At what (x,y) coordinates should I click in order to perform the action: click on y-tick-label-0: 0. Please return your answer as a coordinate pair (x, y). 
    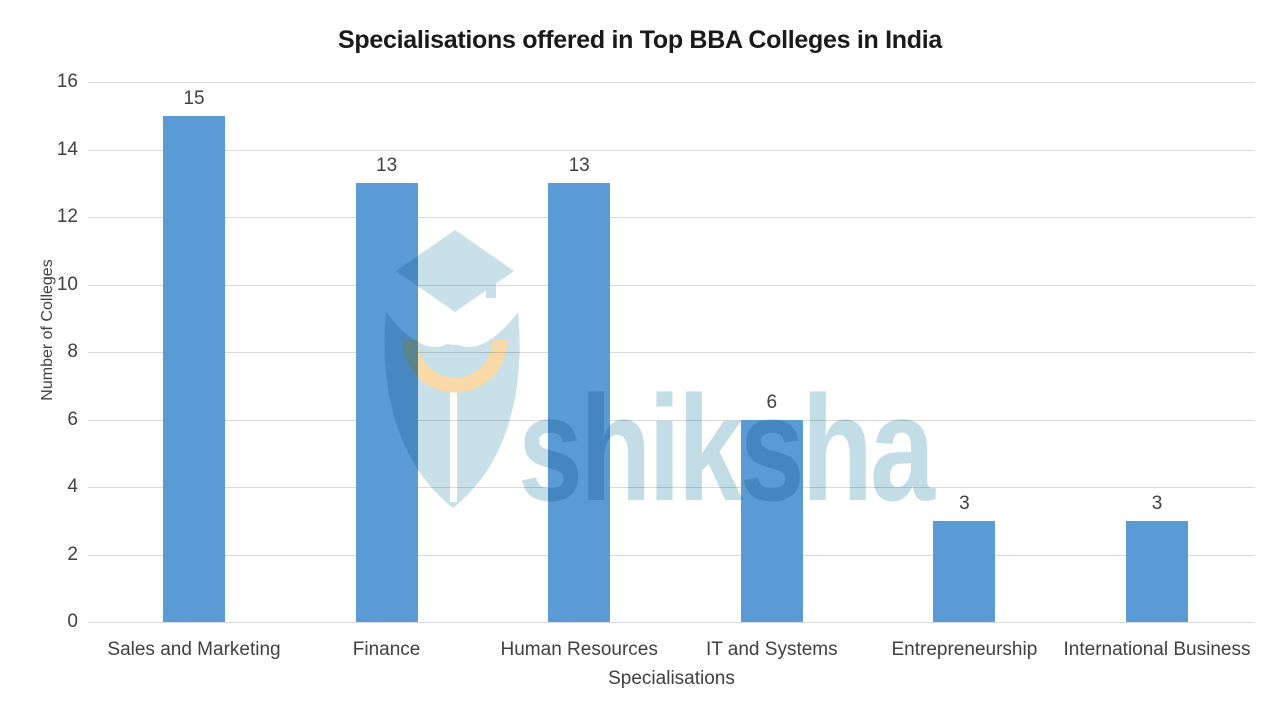
    Looking at the image, I should click on (72, 621).